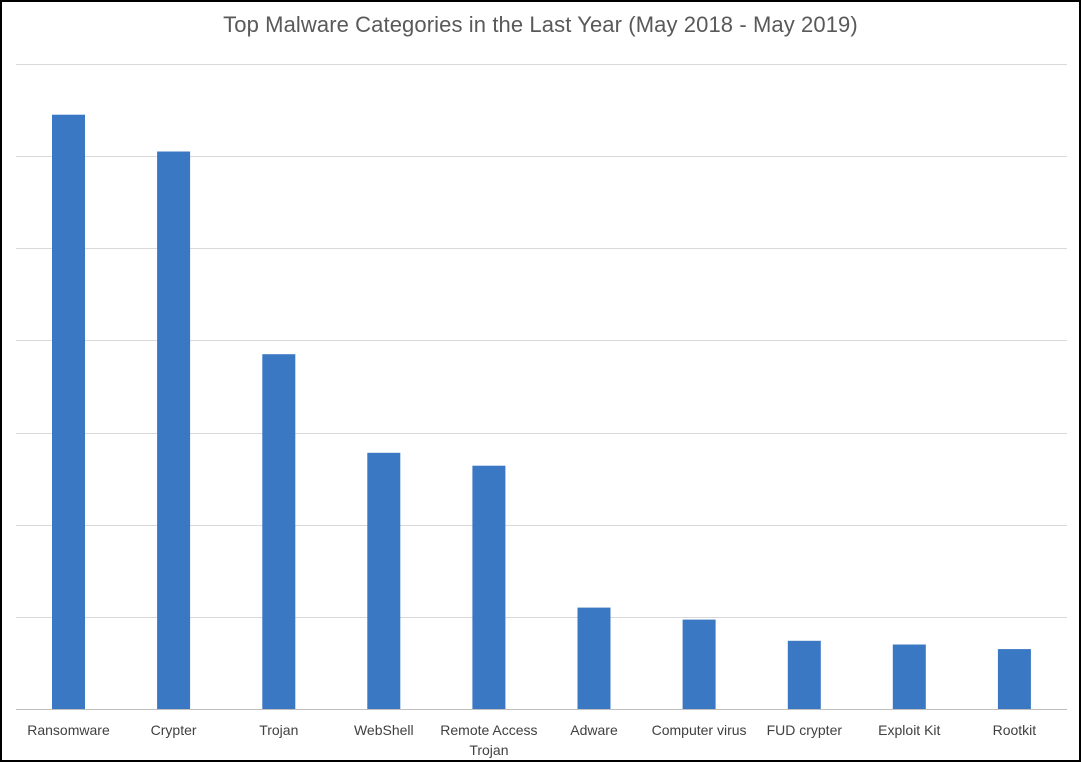  I want to click on x-tick-label: Remote Access Trojan, so click(488, 740).